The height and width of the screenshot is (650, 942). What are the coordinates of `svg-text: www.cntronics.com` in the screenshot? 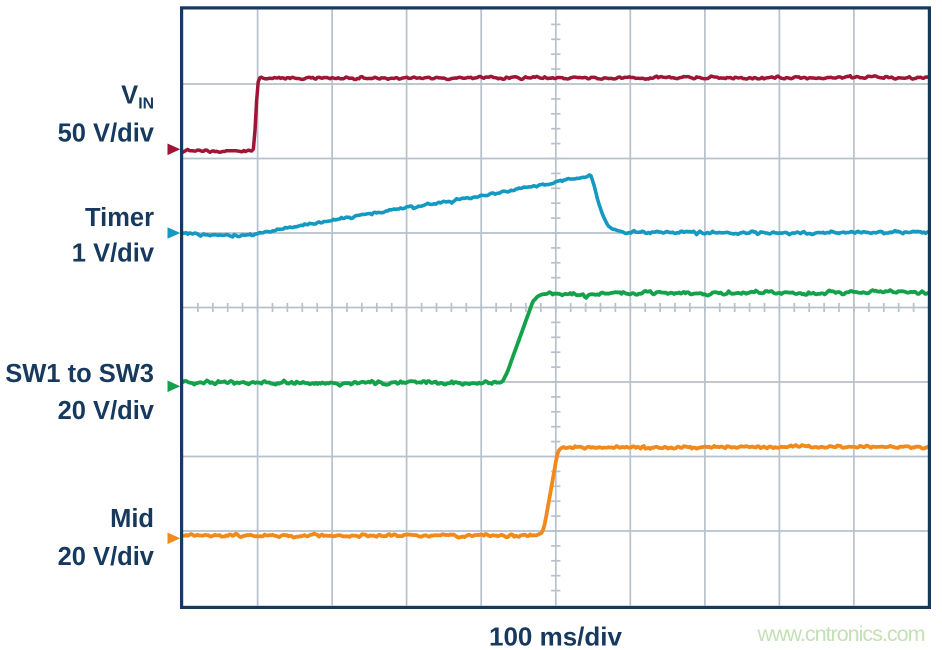 It's located at (841, 634).